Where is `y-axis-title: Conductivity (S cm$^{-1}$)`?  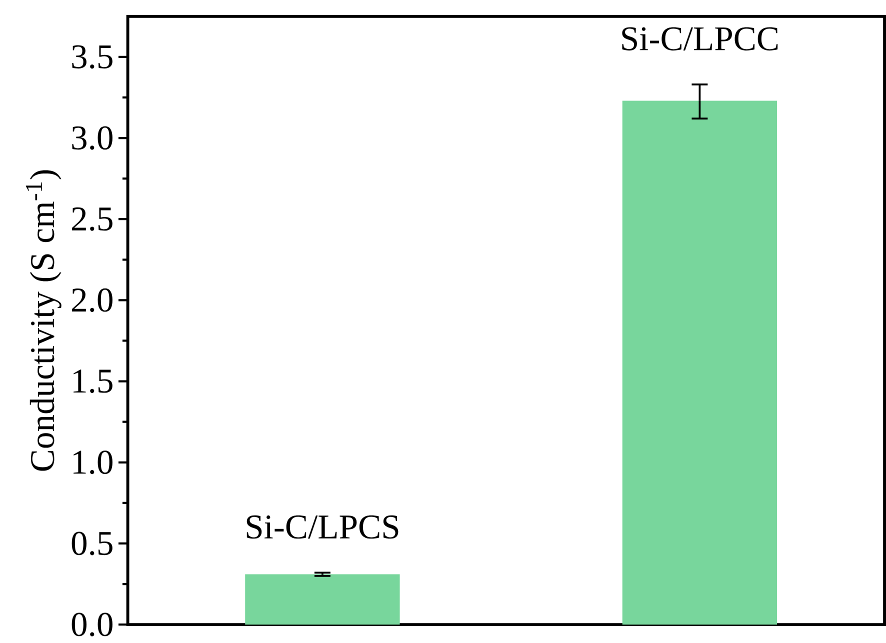
y-axis-title: Conductivity (S cm$^{-1}$) is located at coordinates (44, 320).